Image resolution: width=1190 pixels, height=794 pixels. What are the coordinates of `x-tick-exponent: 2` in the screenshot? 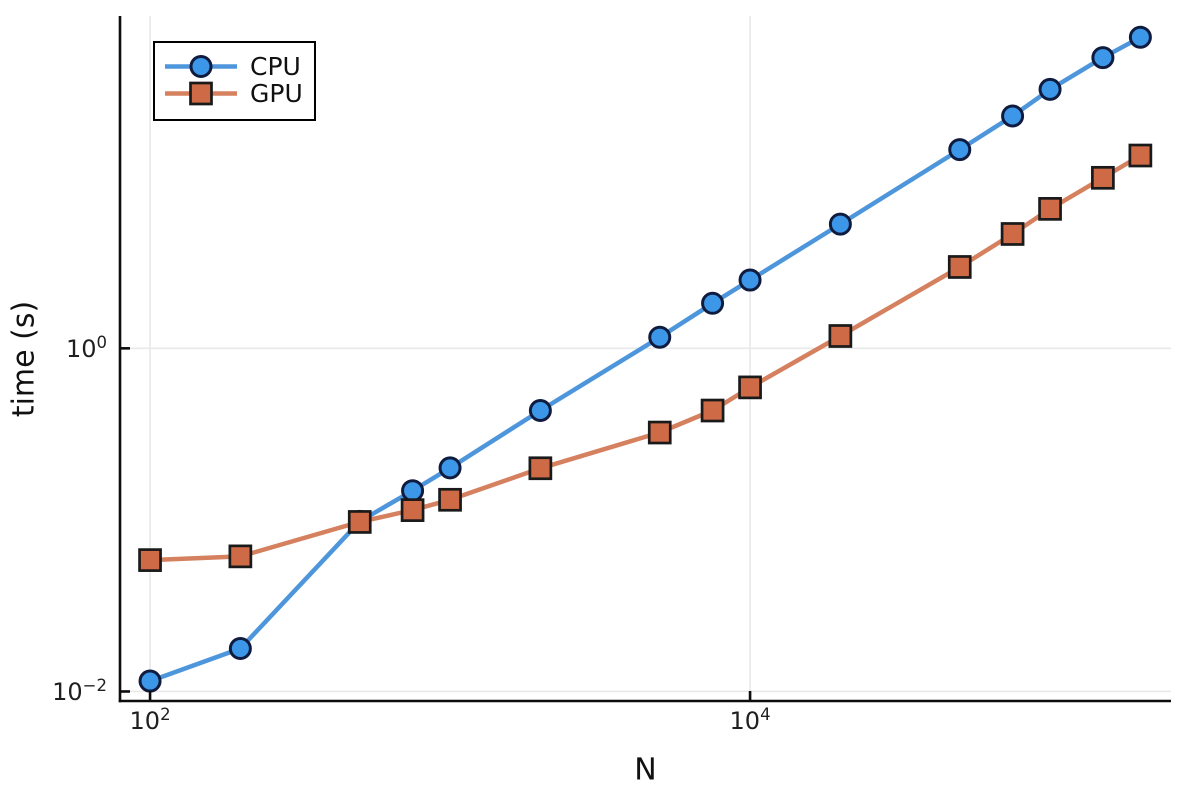 It's located at (165, 714).